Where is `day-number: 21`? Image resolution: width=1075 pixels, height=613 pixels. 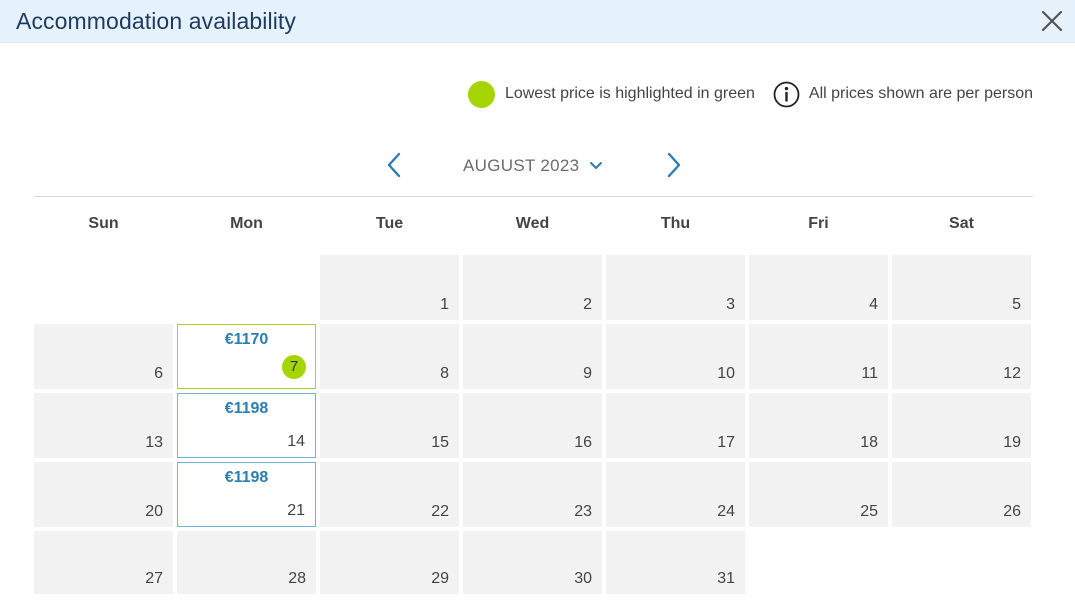 day-number: 21 is located at coordinates (296, 510).